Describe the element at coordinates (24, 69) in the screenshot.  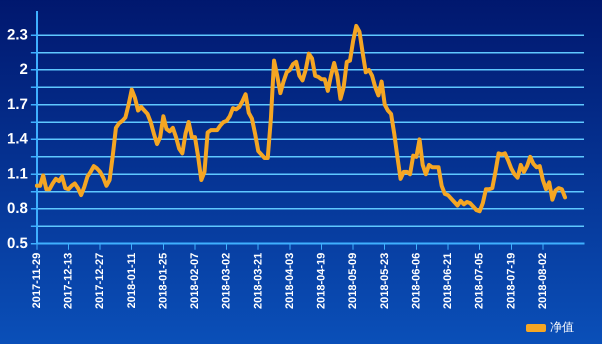
I see `y-tick-label: 2` at that location.